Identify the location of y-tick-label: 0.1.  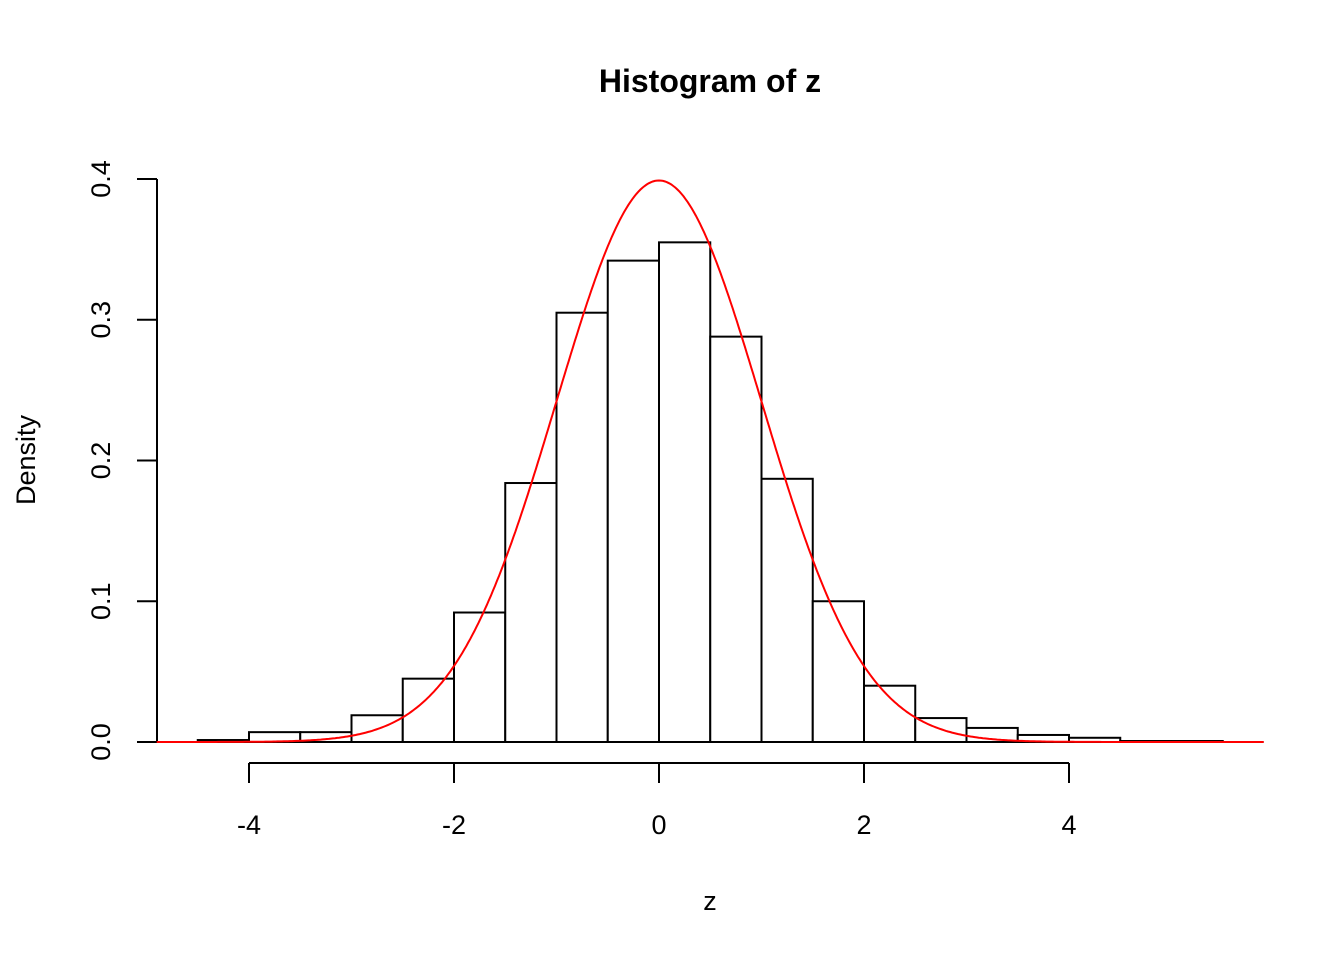
(101, 601).